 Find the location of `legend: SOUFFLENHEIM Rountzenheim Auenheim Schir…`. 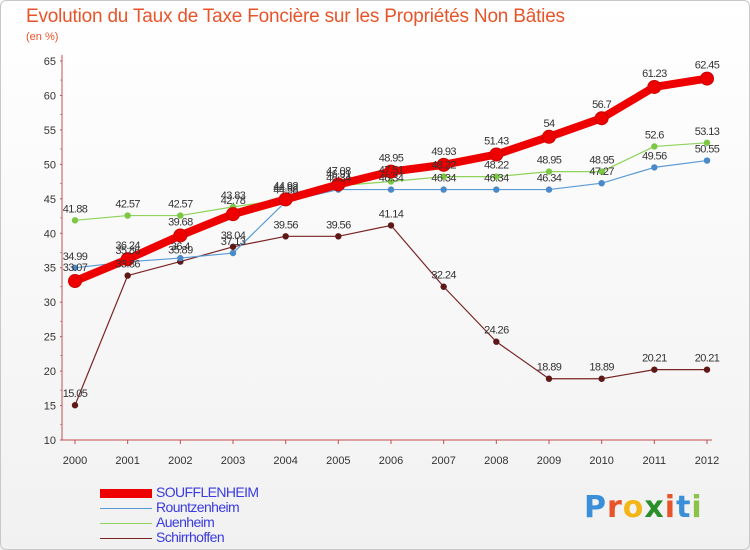

legend: SOUFFLENHEIM Rountzenheim Auenheim Schir… is located at coordinates (250, 515).